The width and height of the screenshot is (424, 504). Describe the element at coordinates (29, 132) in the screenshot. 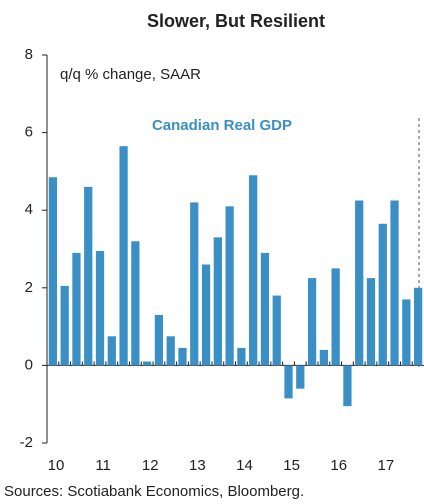

I see `y-tick-label: 6` at that location.